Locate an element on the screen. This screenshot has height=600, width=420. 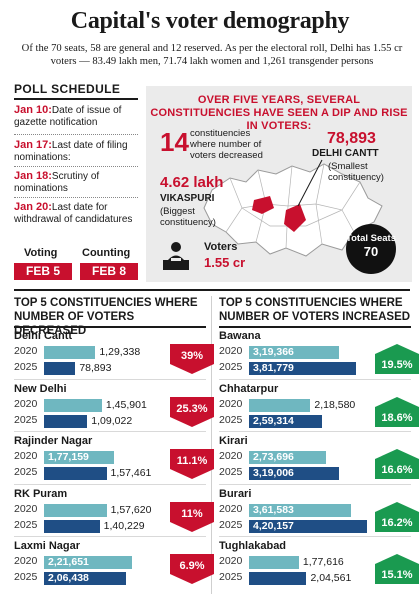
schedule-text: Date of issue of gazette notification is located at coordinates (68, 116).